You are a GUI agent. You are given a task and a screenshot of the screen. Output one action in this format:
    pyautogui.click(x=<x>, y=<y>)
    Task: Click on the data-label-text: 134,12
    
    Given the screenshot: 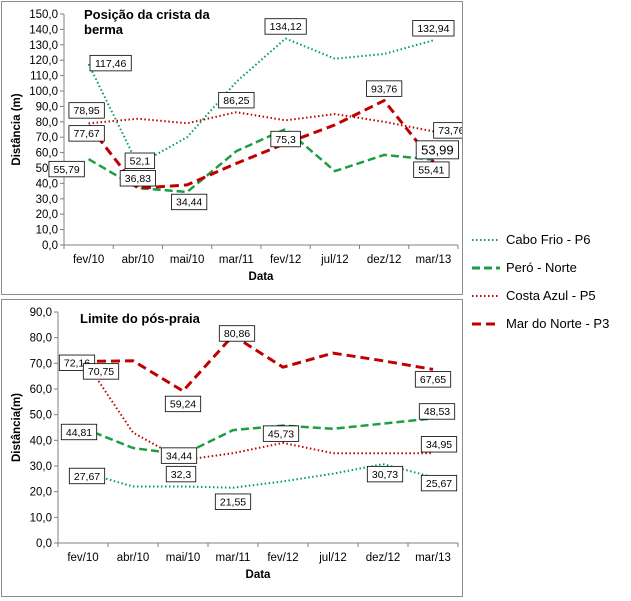 What is the action you would take?
    pyautogui.click(x=286, y=27)
    